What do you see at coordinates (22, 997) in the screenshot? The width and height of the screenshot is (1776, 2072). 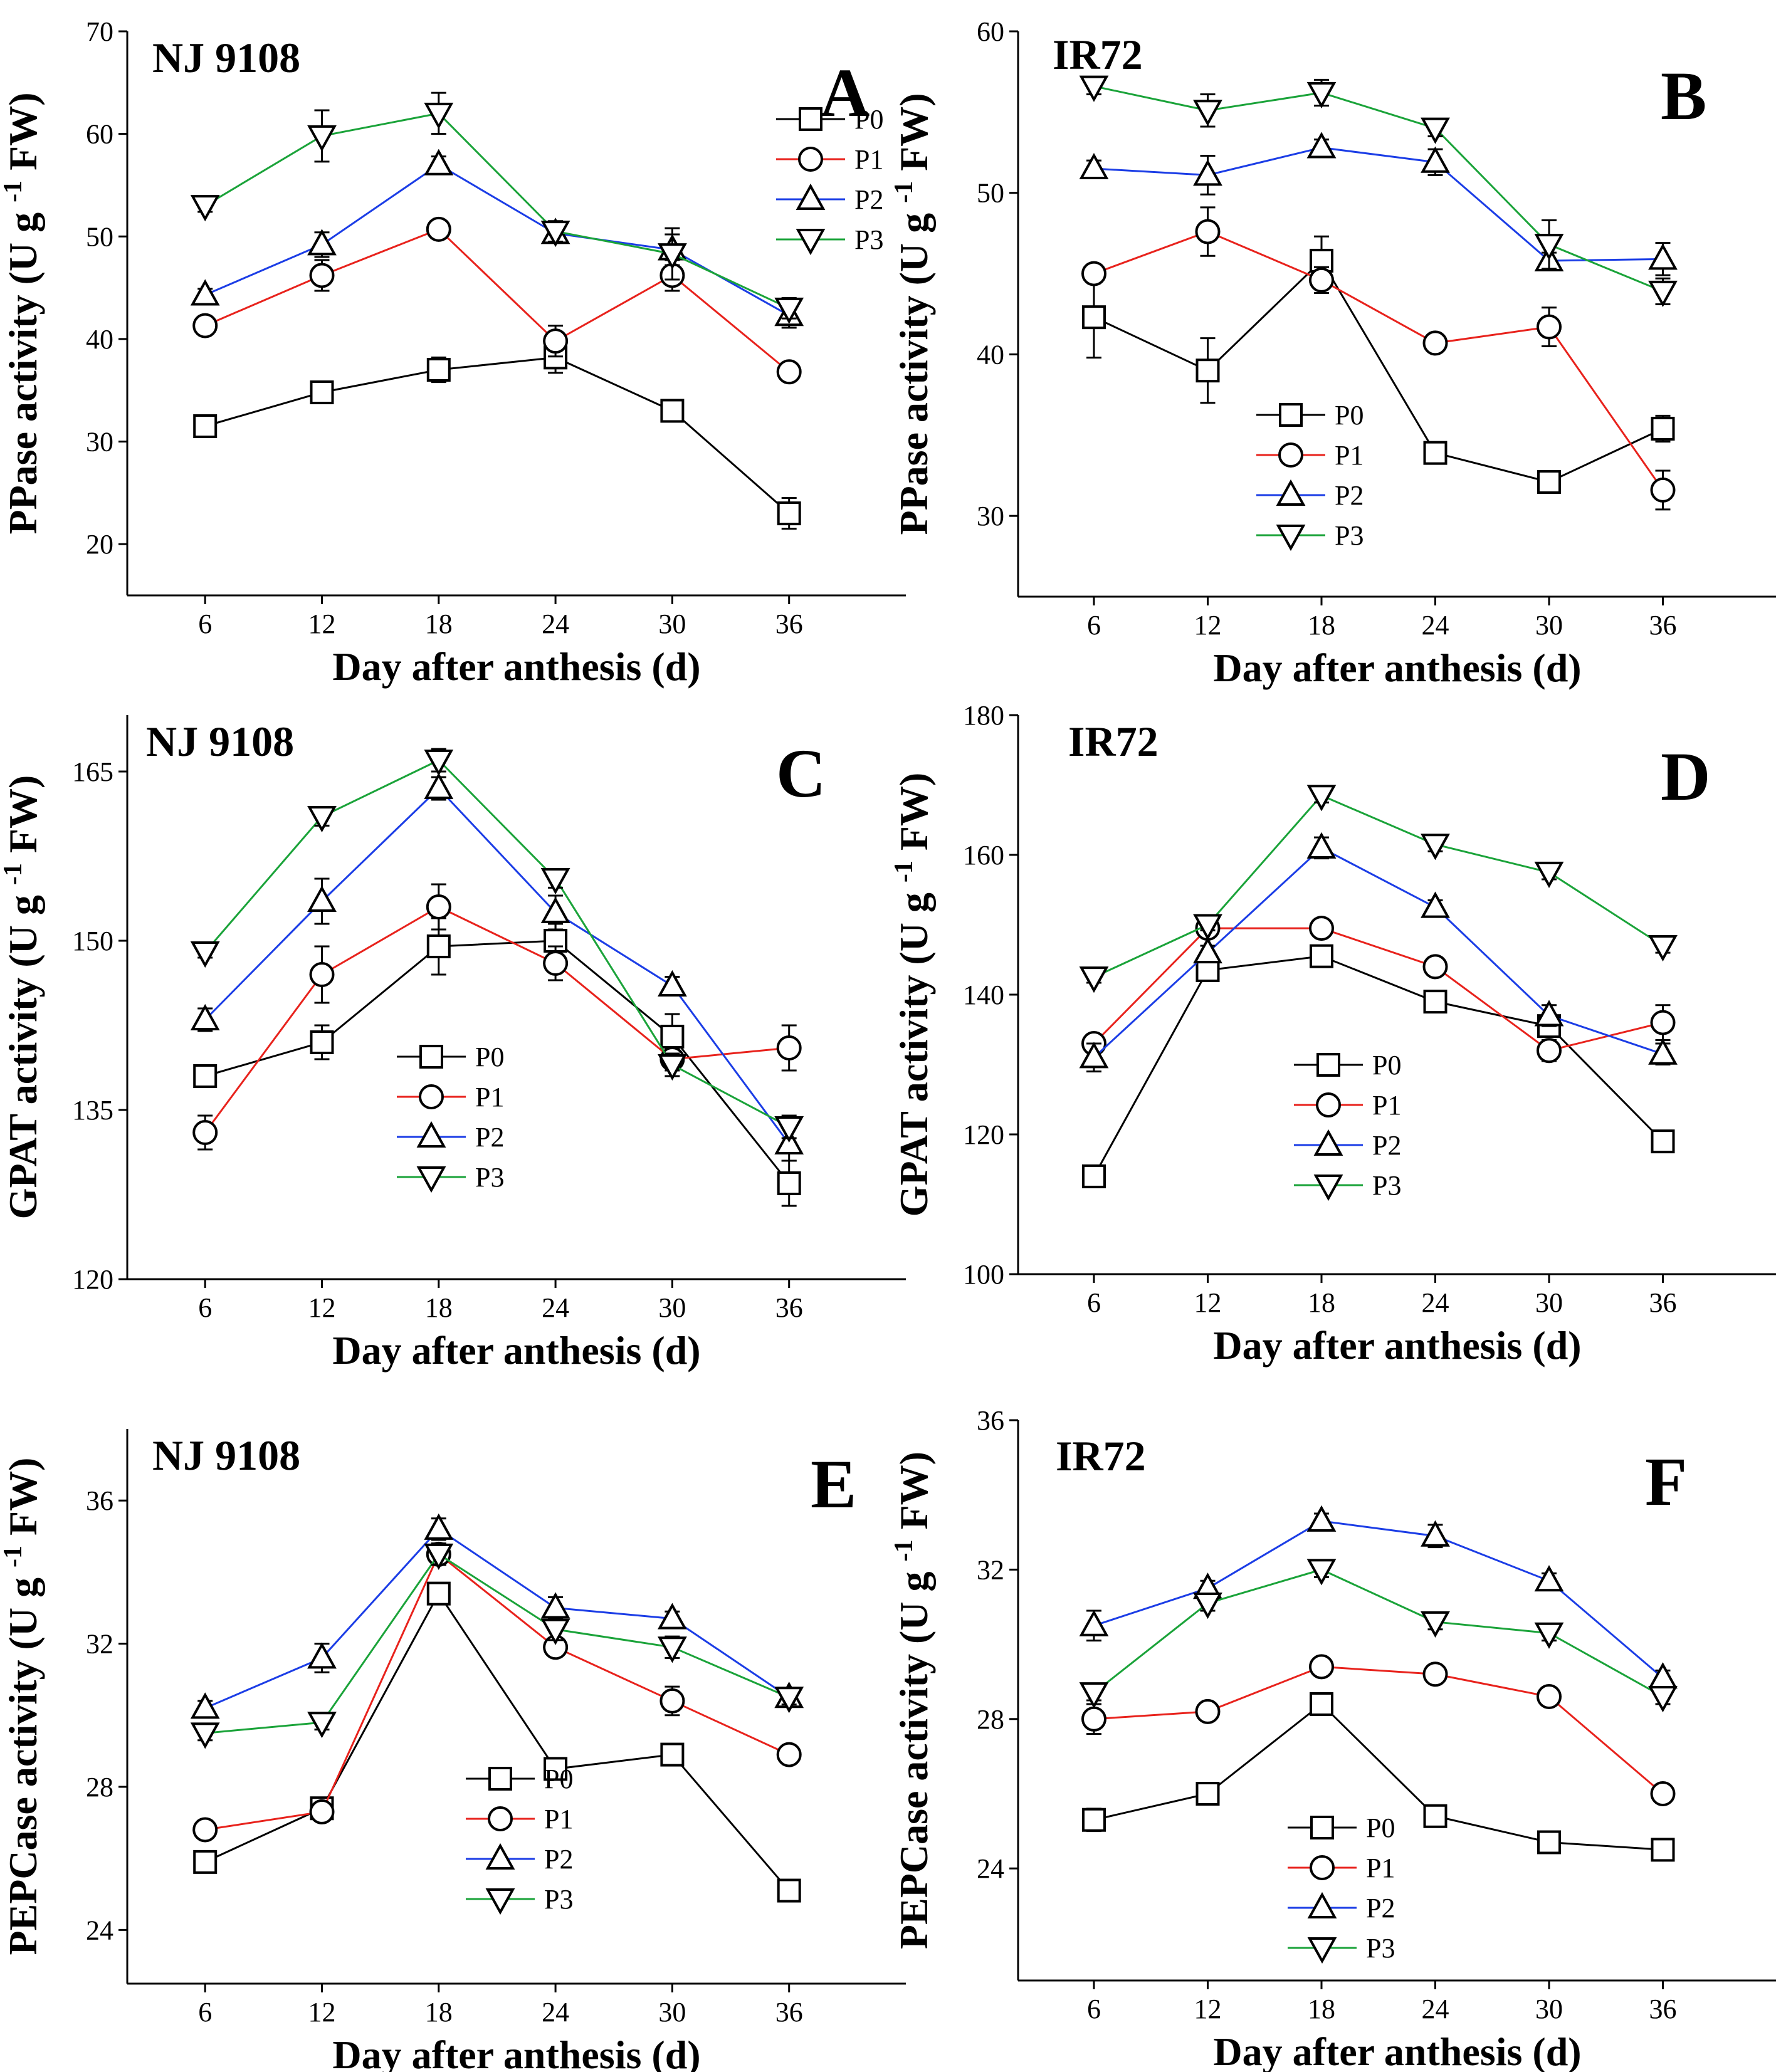 I see `y-axis-title: GPAT activity (U g -1 FW)` at bounding box center [22, 997].